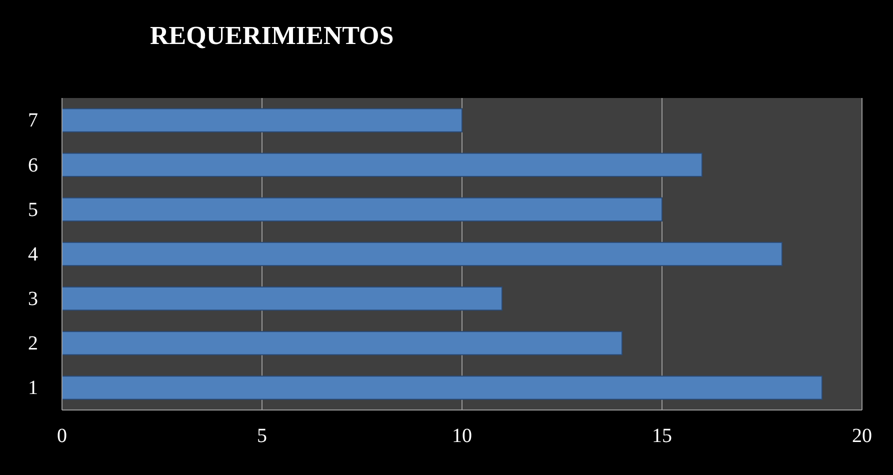 The image size is (893, 475). What do you see at coordinates (33, 121) in the screenshot?
I see `y-tick-label: 7` at bounding box center [33, 121].